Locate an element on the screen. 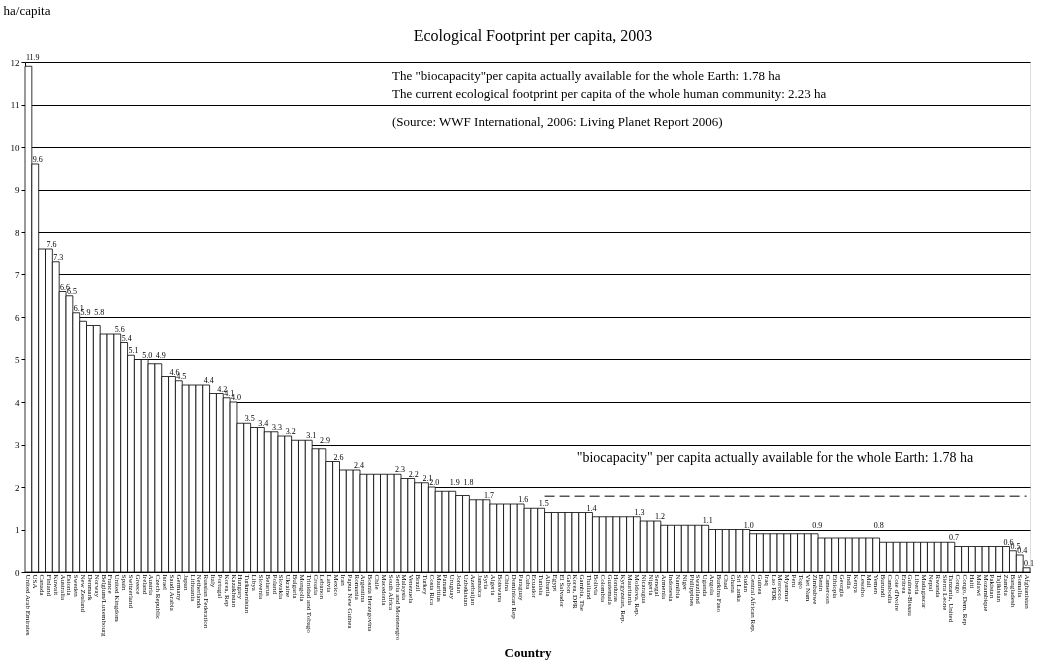 Image resolution: width=1050 pixels, height=670 pixels. data-label: 1.7 is located at coordinates (488, 495).